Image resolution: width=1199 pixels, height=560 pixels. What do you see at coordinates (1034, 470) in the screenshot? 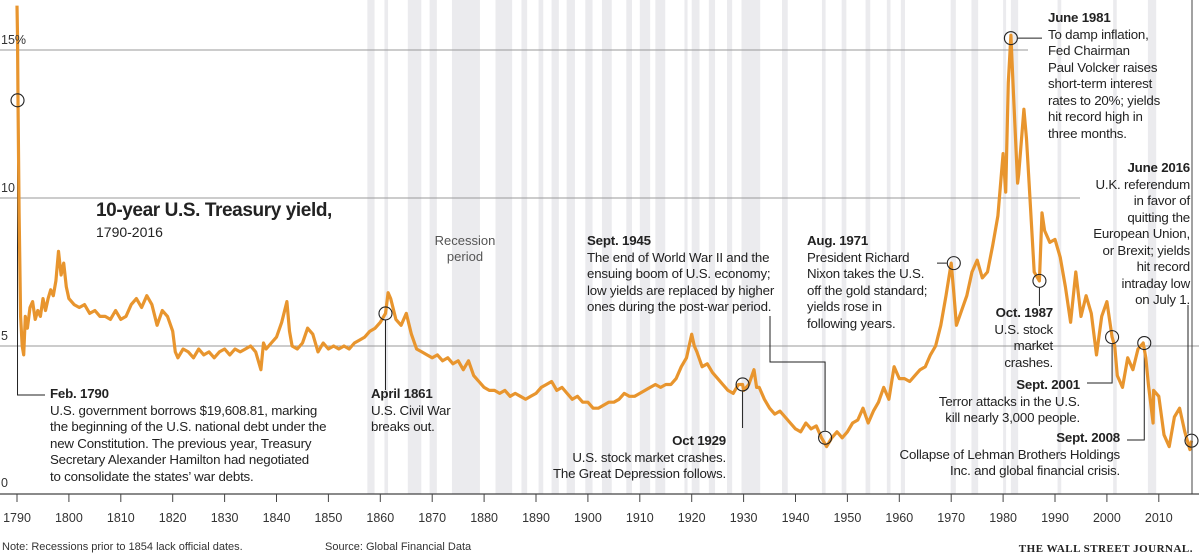
I see `annotation-text: Inc. and global financial crisis.` at bounding box center [1034, 470].